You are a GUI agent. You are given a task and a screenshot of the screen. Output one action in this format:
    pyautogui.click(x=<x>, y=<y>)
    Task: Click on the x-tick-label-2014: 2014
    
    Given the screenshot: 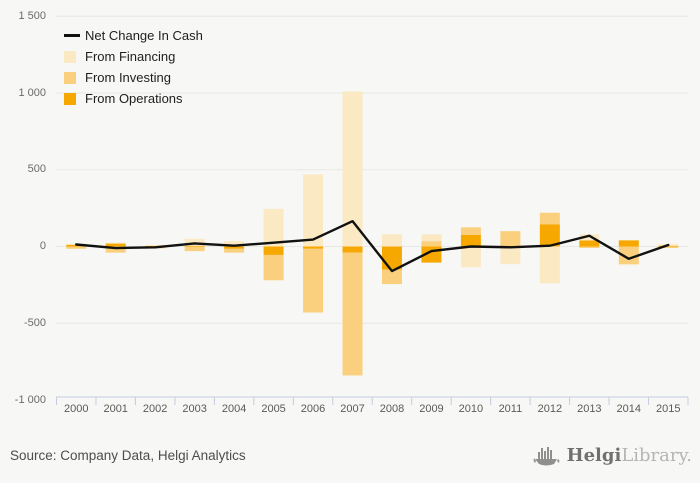 What is the action you would take?
    pyautogui.click(x=629, y=409)
    